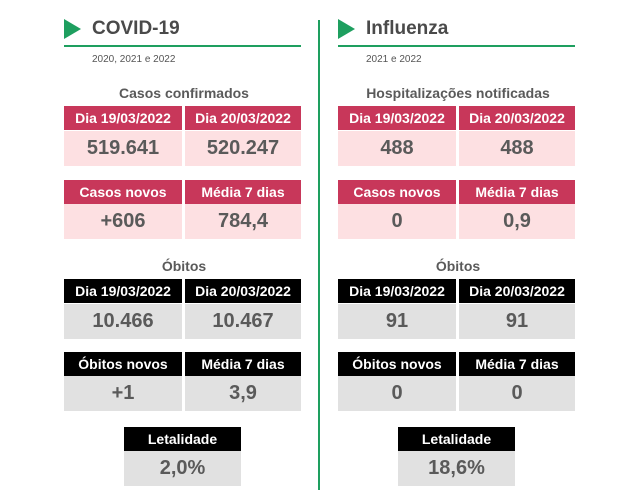  What do you see at coordinates (517, 148) in the screenshot?
I see `flu-hosp-value2: 488` at bounding box center [517, 148].